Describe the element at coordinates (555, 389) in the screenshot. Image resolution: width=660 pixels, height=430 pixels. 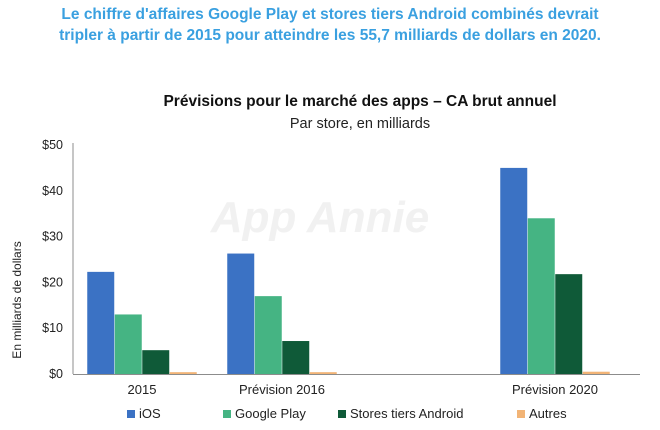
I see `x-tick-label: Prévision 2020` at that location.